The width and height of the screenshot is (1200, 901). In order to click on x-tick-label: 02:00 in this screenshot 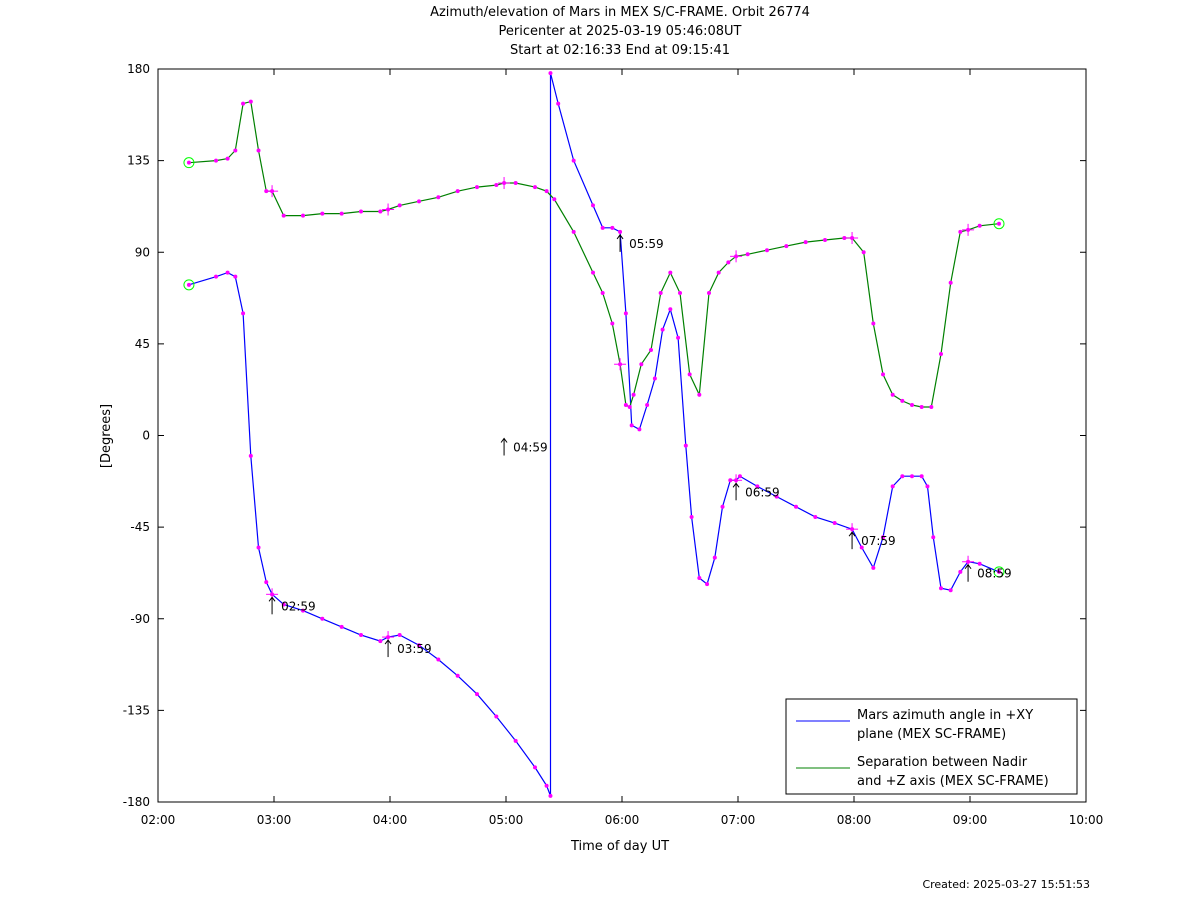, I will do `click(158, 820)`.